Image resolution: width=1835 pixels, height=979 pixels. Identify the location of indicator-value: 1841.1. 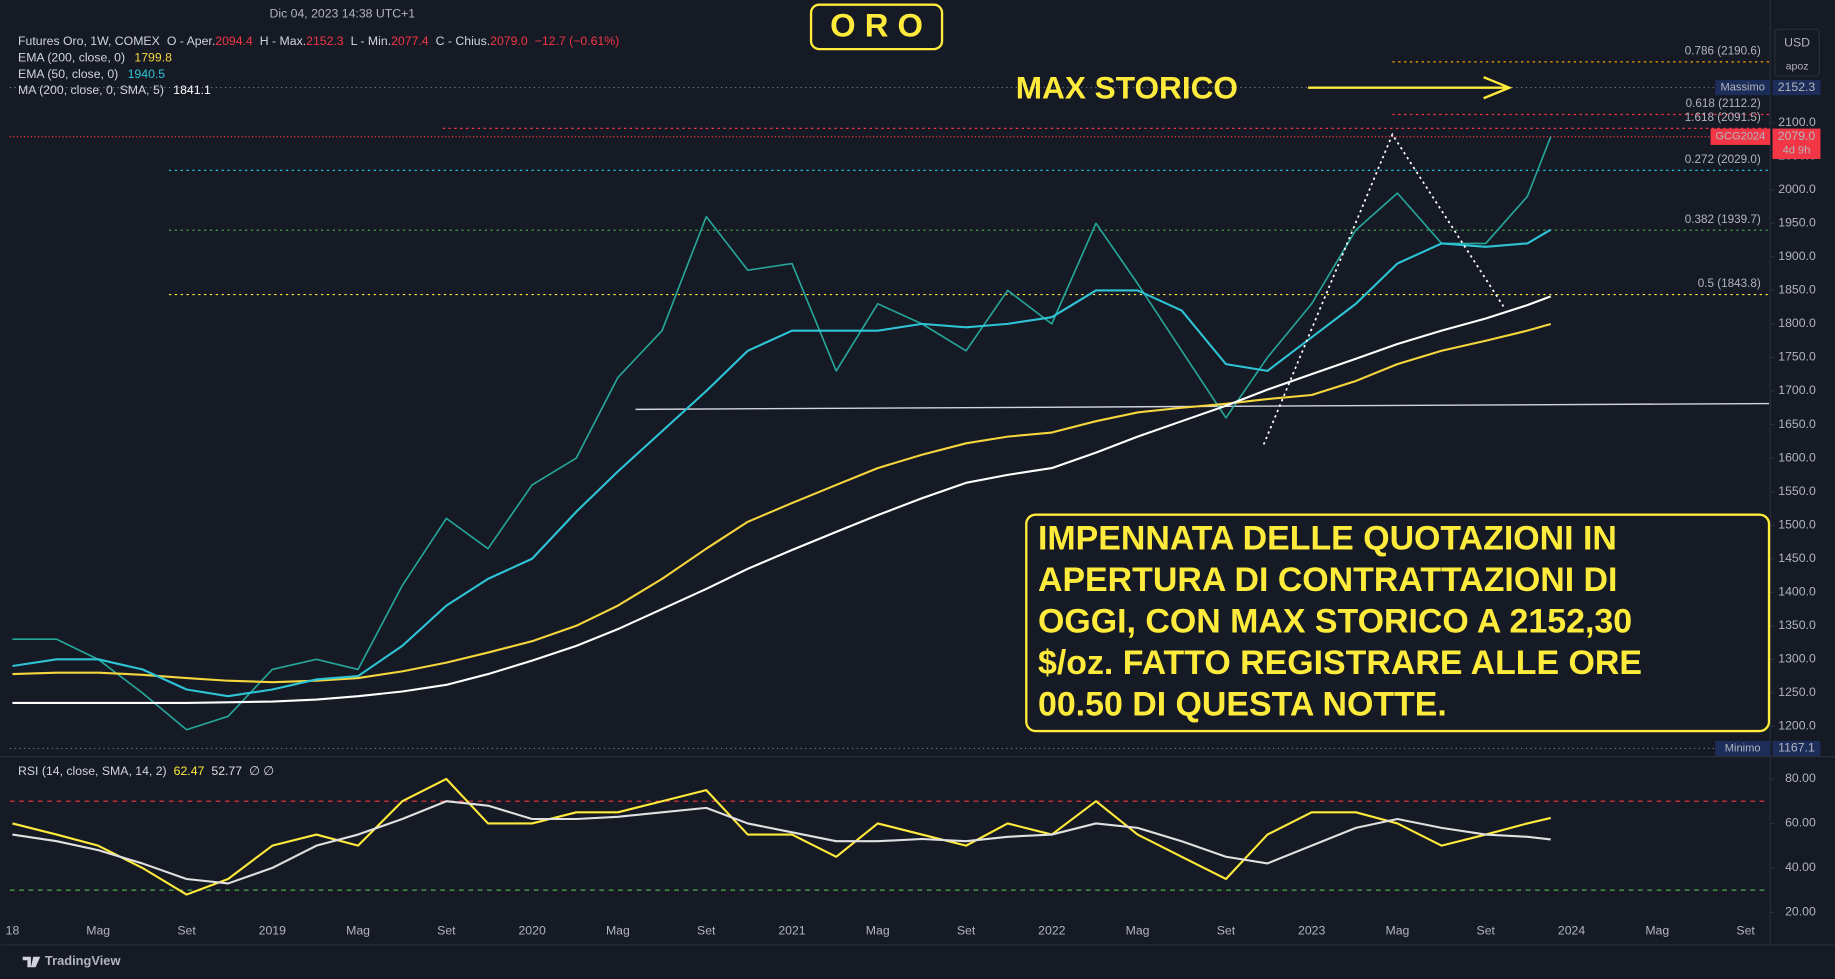
(192, 90).